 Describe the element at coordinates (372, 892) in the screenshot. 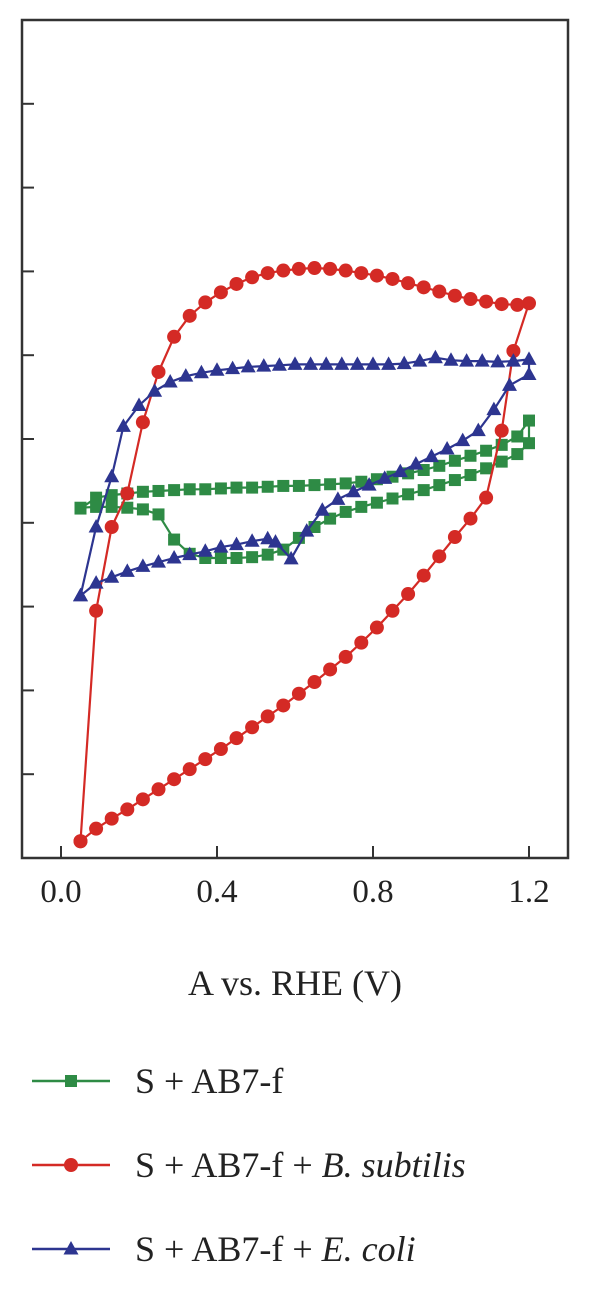

I see `x-tick-label: 0.8` at that location.